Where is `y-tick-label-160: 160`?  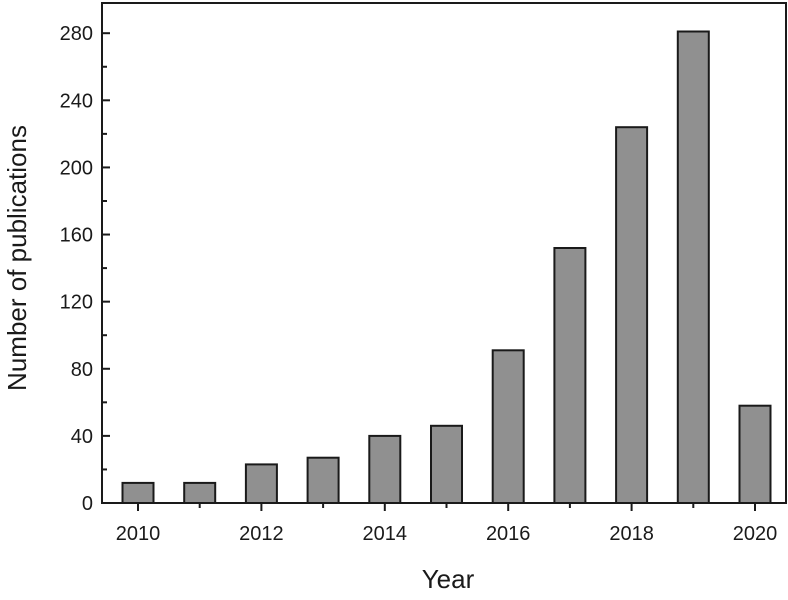 y-tick-label-160: 160 is located at coordinates (76, 236).